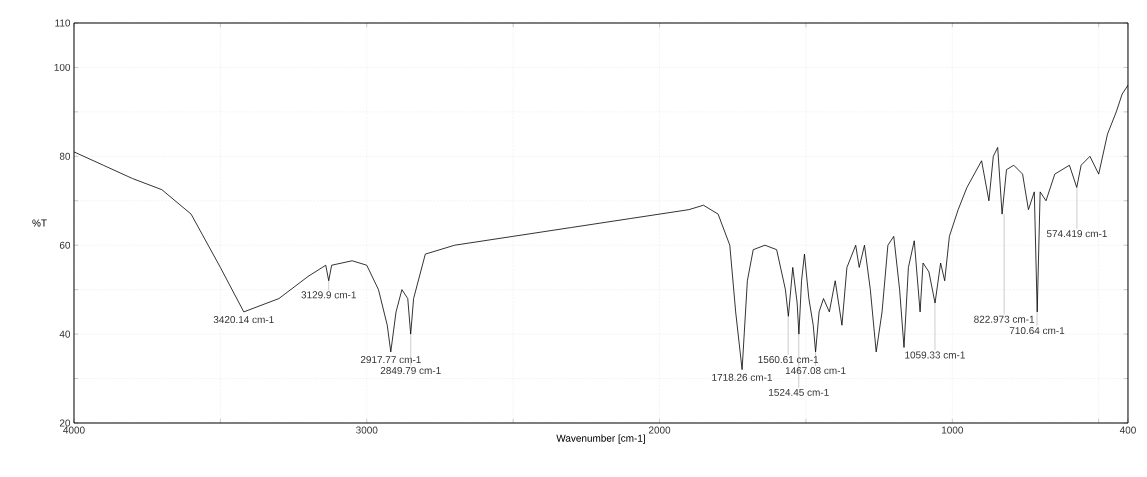  What do you see at coordinates (74, 430) in the screenshot?
I see `x-tick-label: 4000` at bounding box center [74, 430].